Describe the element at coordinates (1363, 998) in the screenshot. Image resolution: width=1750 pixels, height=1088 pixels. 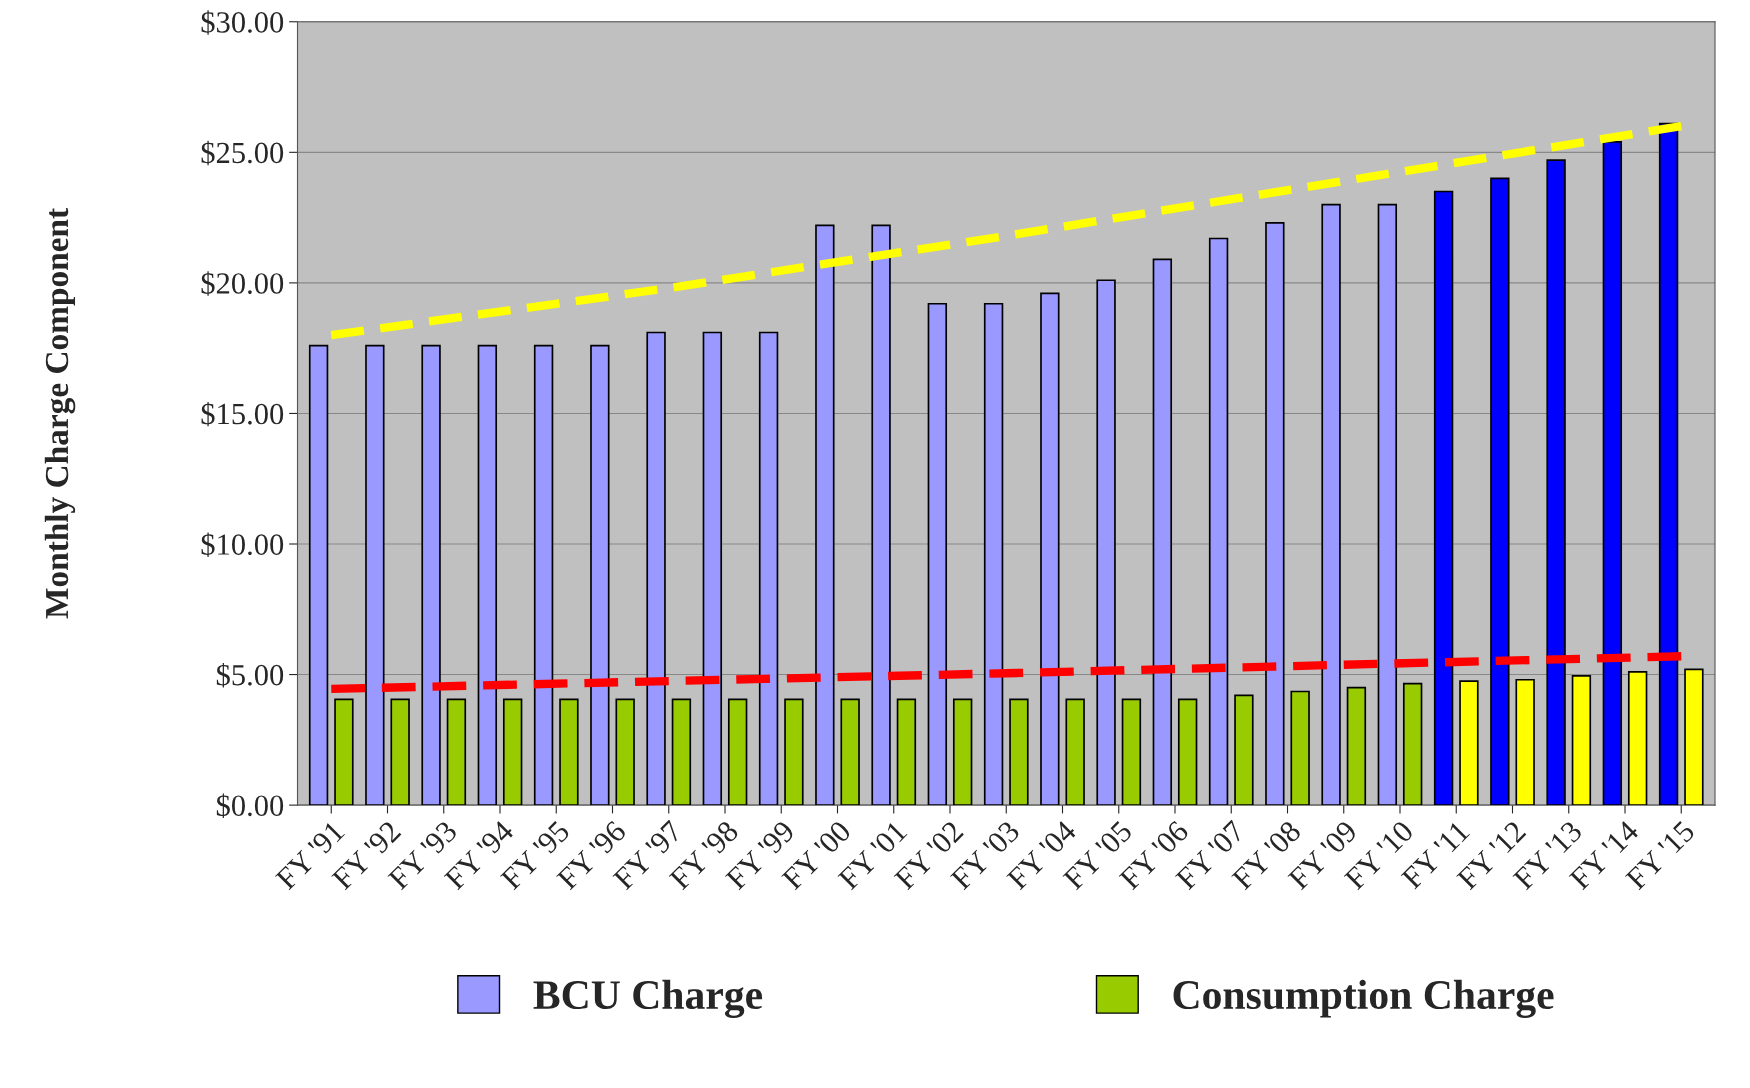
I see `legend-label: Consumption Charge` at that location.